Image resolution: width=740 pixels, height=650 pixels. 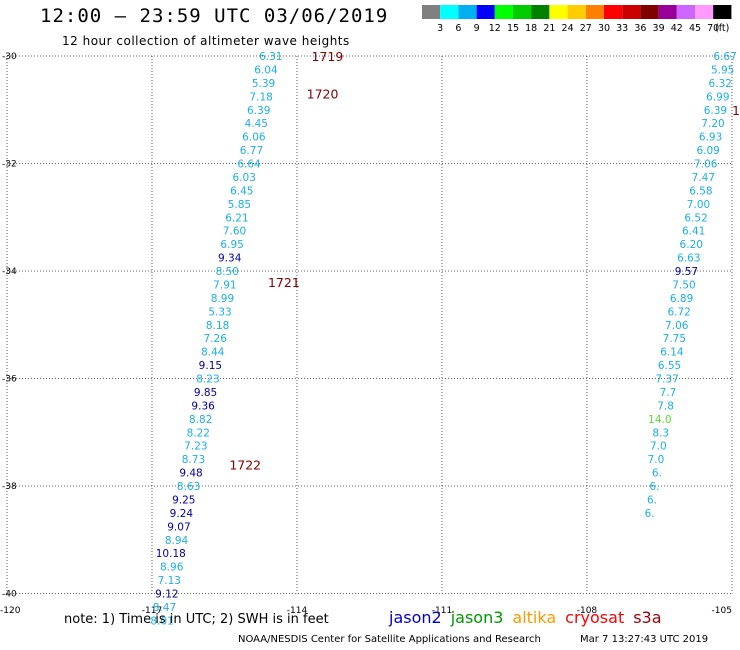 What do you see at coordinates (178, 527) in the screenshot?
I see `wave-height-value: 9.07` at bounding box center [178, 527].